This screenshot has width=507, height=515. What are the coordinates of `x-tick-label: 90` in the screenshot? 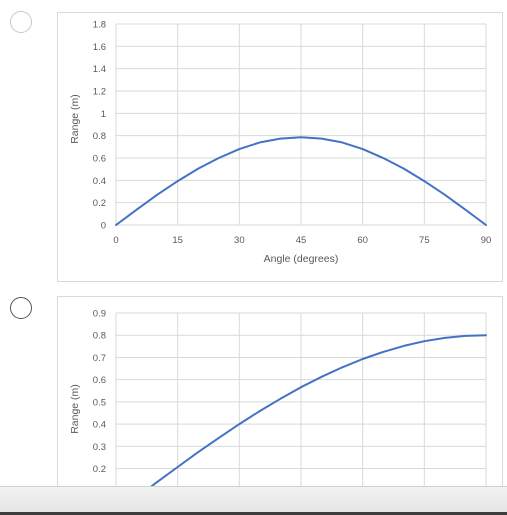 It's located at (486, 240).